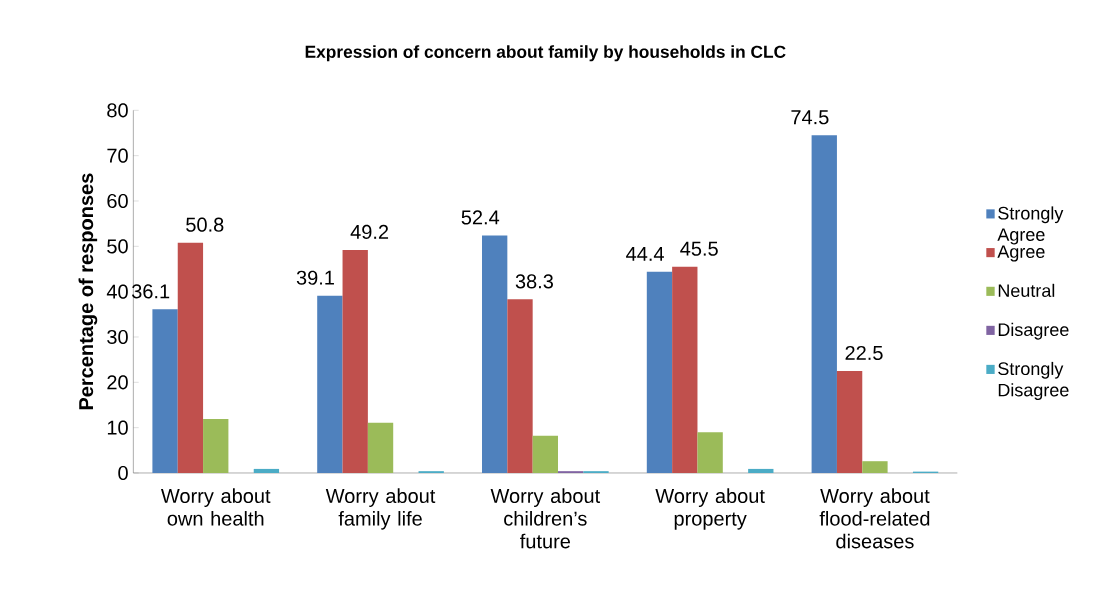  I want to click on x-tick-label: Worry about property, so click(710, 509).